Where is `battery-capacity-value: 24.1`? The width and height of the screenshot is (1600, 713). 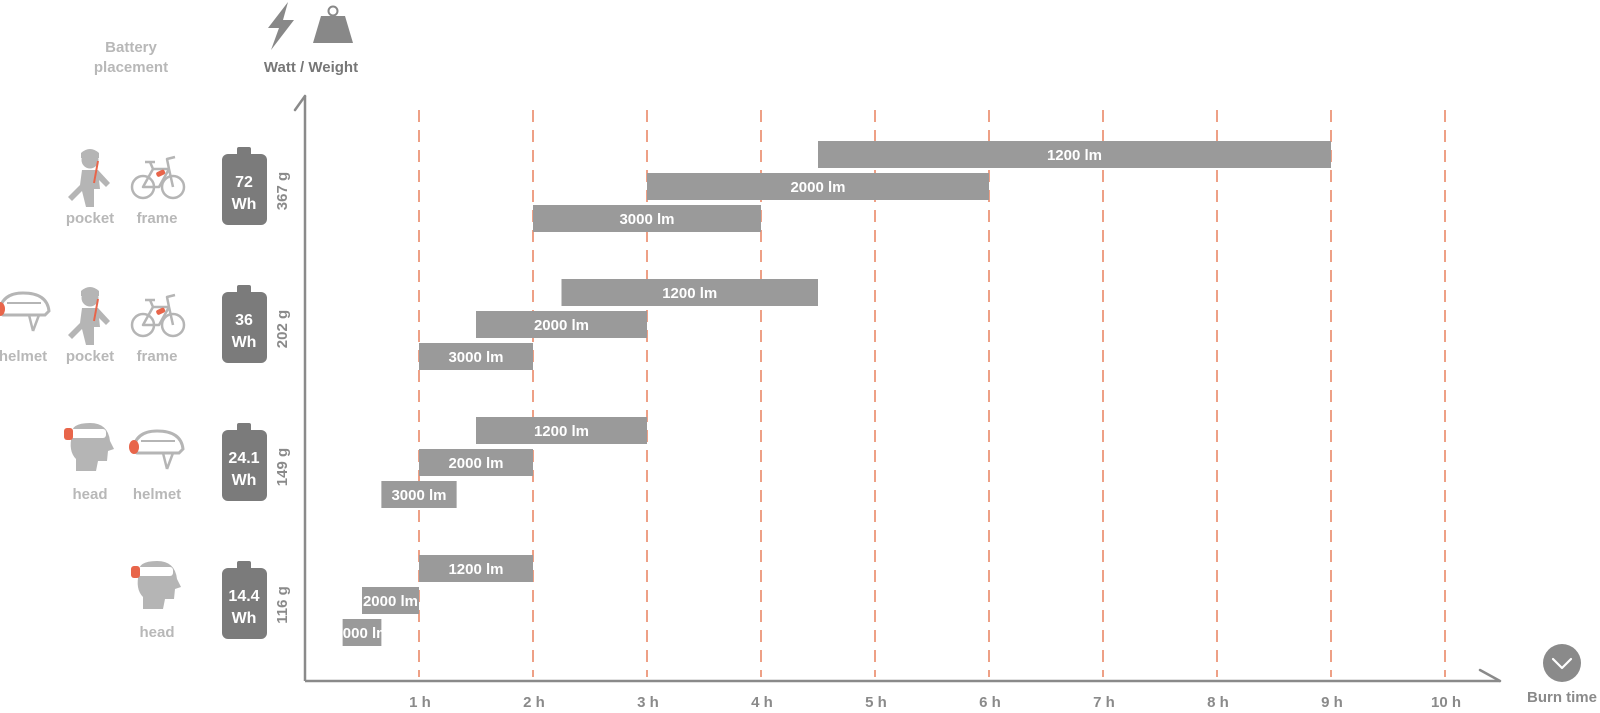 battery-capacity-value: 24.1 is located at coordinates (243, 458).